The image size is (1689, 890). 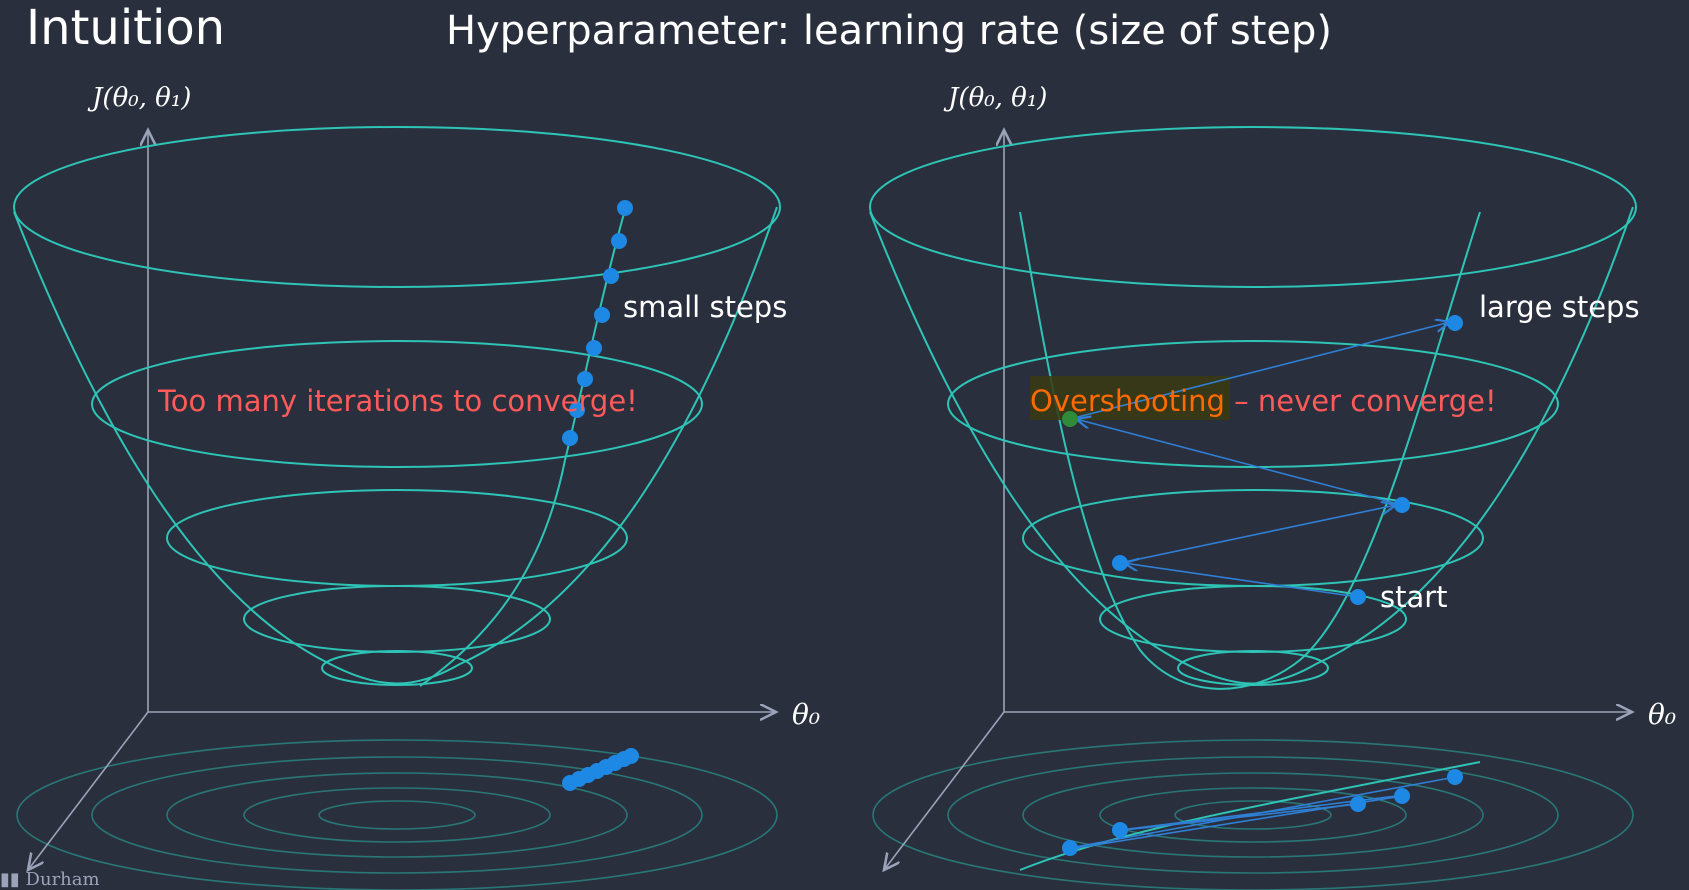 I want to click on right-descent-curve, so click(x=1250, y=450).